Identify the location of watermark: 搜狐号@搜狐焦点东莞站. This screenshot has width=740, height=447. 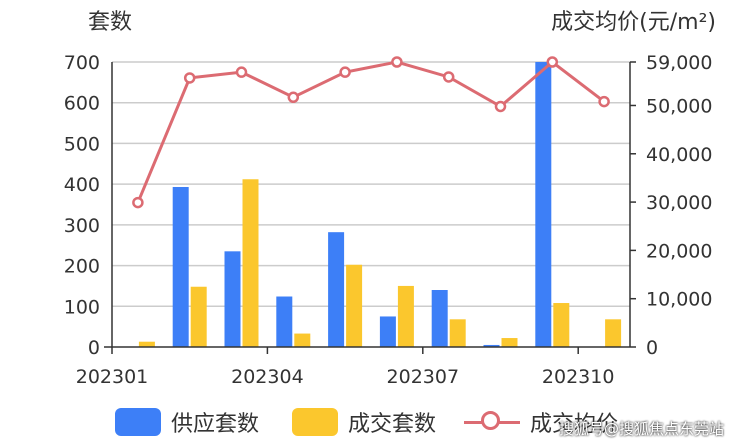
(641, 429).